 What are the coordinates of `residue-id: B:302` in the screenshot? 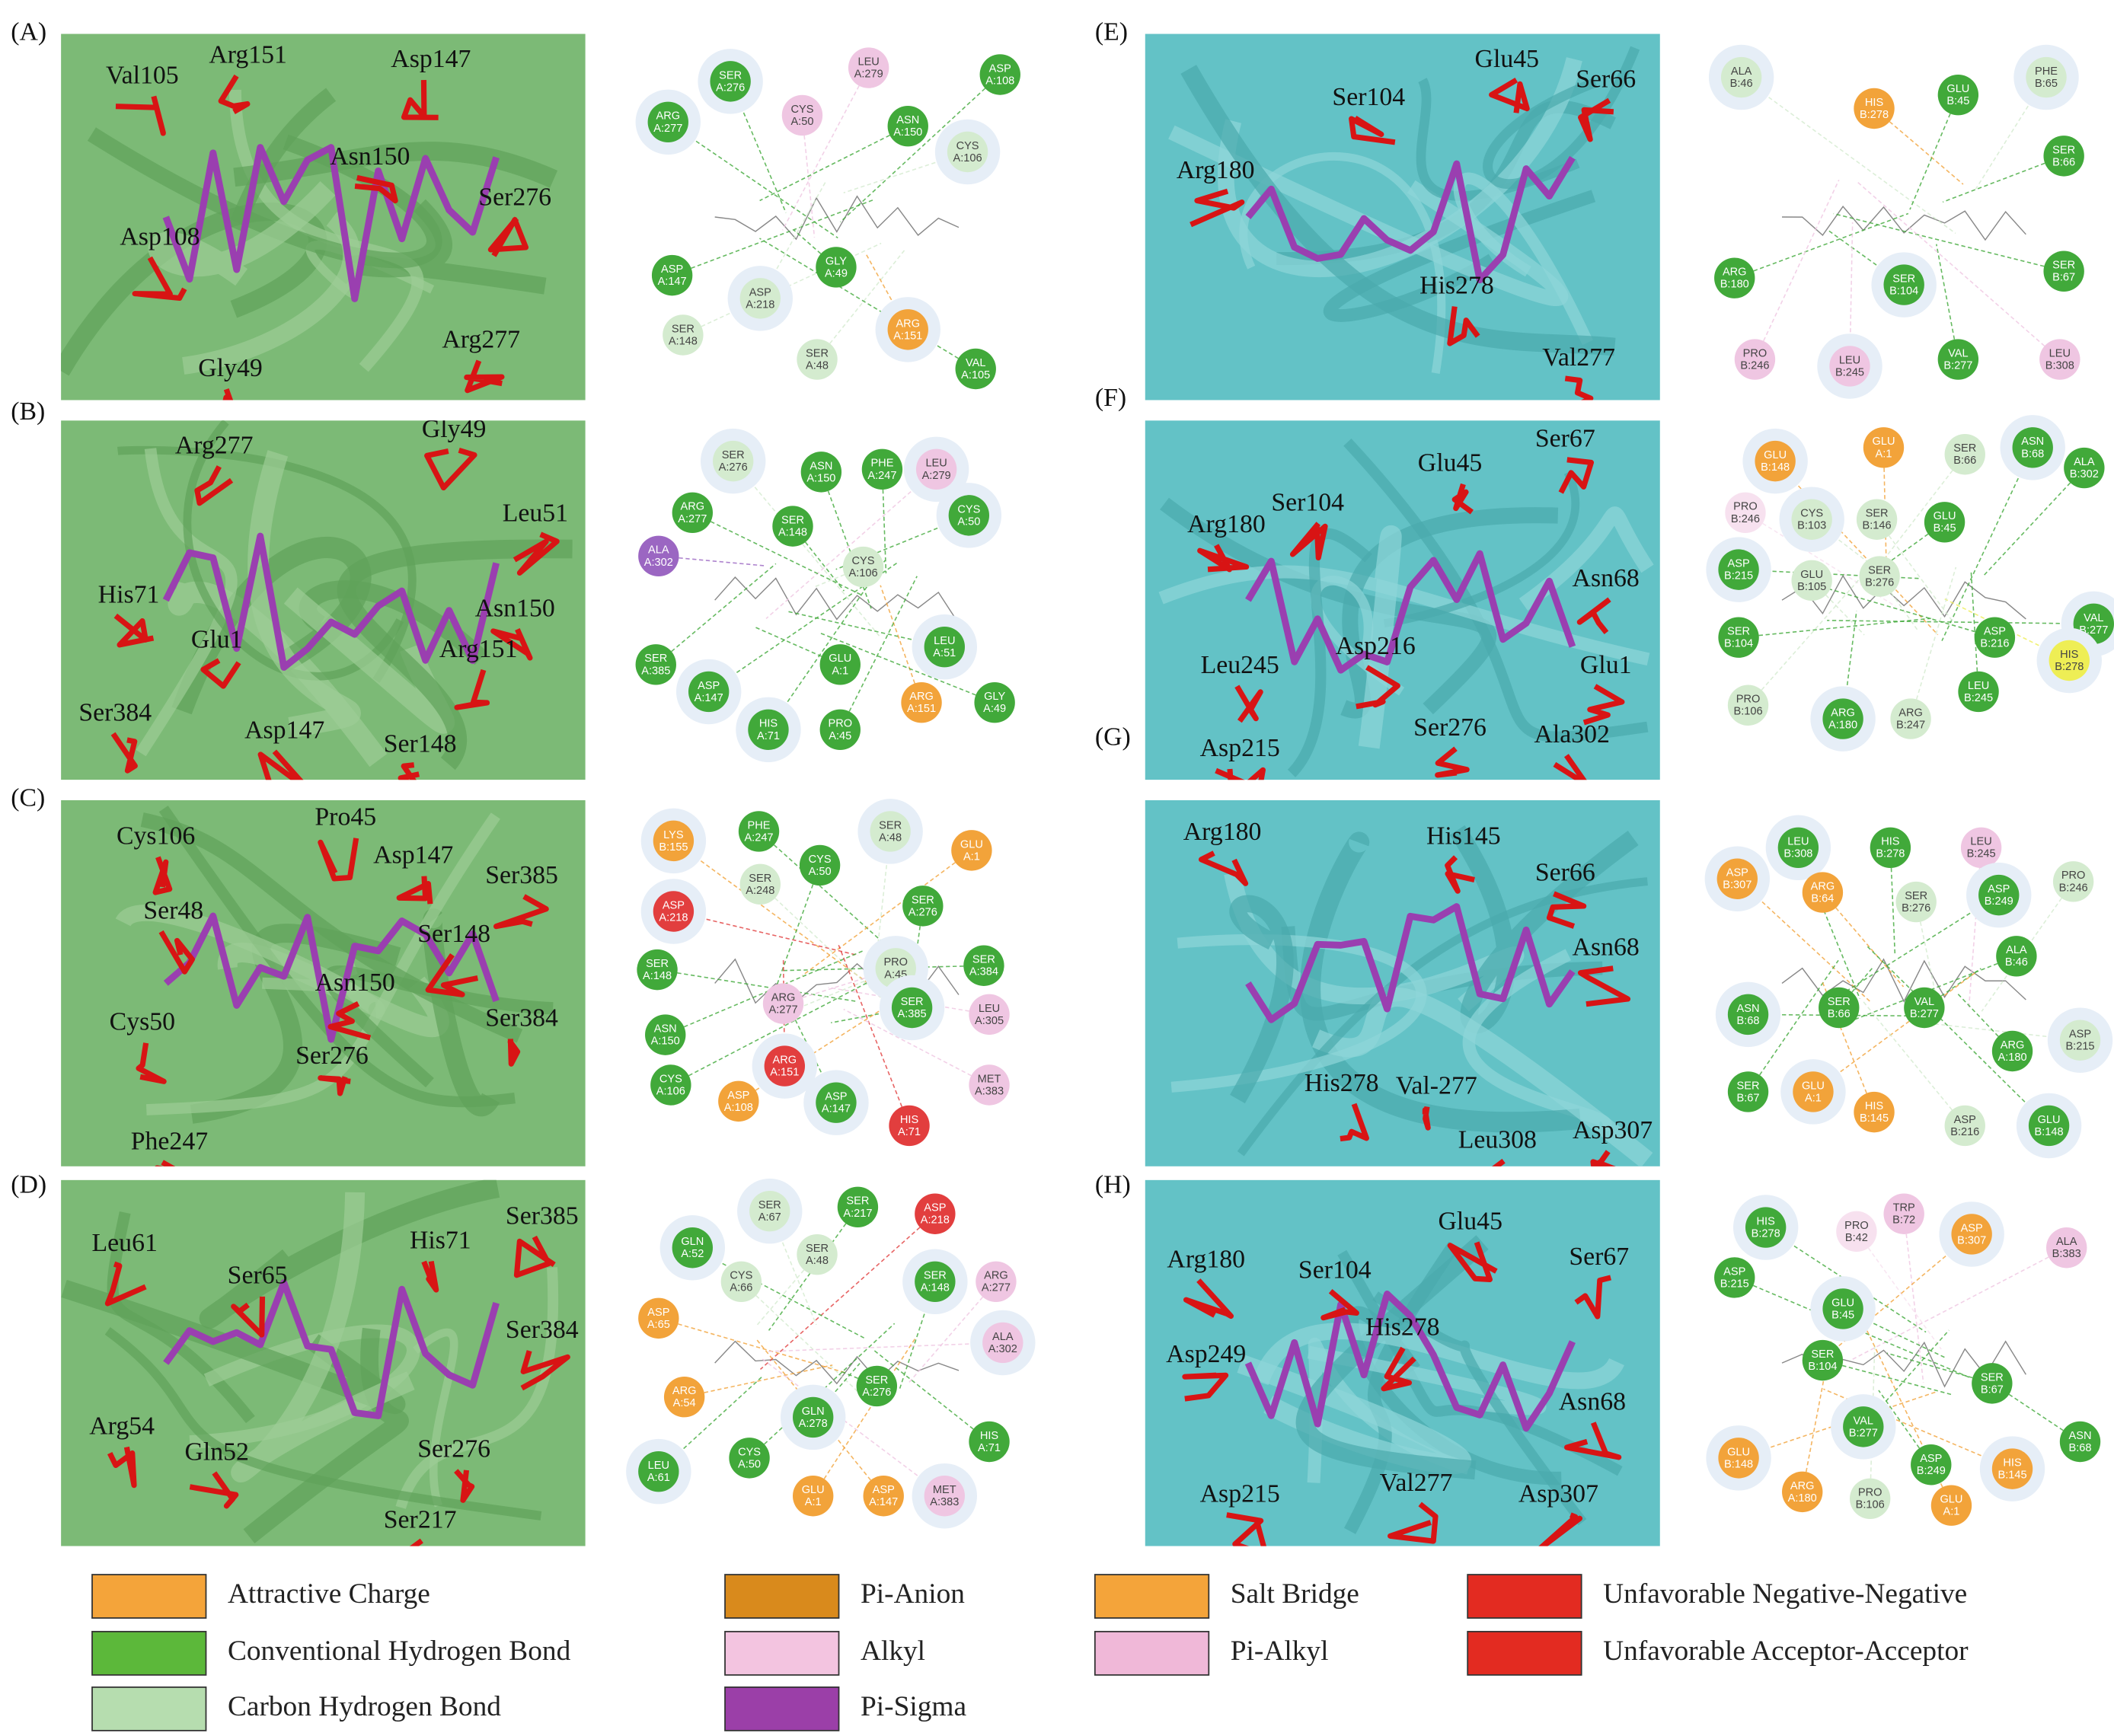 It's located at (2084, 474).